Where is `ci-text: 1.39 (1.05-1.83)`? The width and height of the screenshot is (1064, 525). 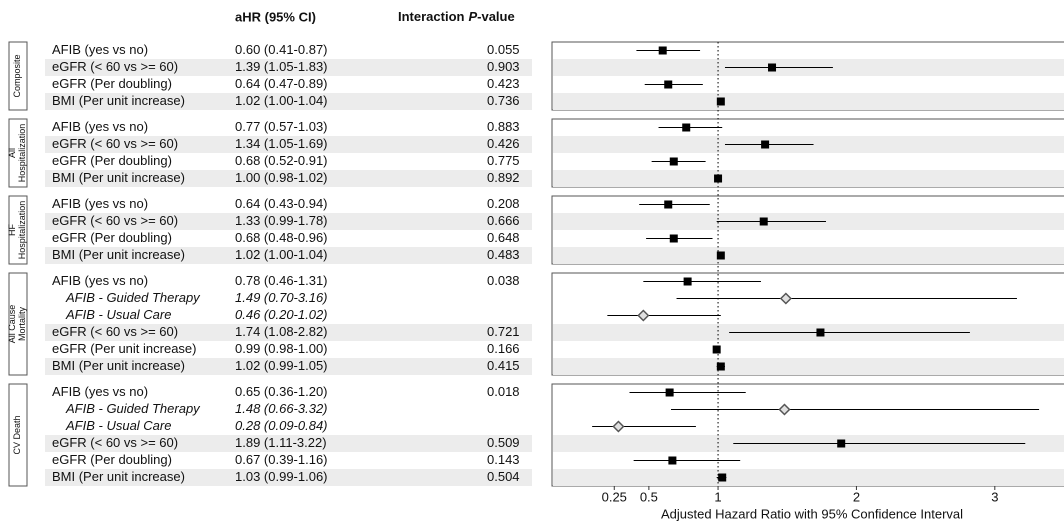 ci-text: 1.39 (1.05-1.83) is located at coordinates (281, 66).